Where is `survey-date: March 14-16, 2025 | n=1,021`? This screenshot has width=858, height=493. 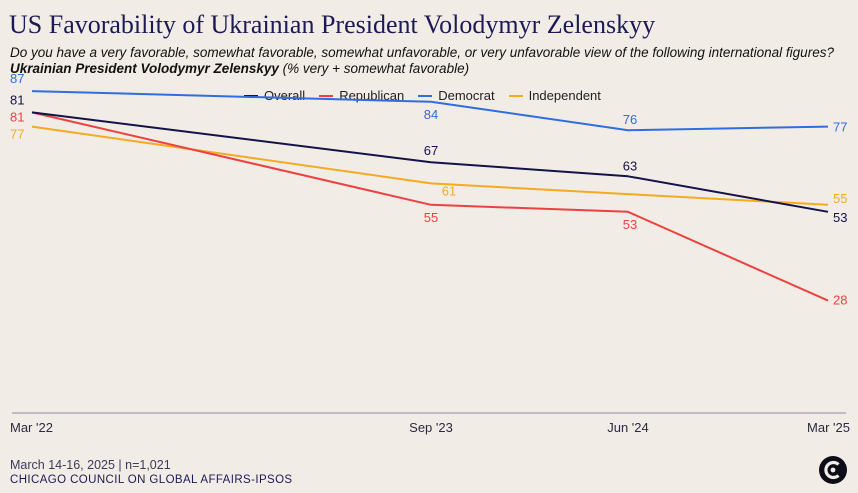 survey-date: March 14-16, 2025 | n=1,021 is located at coordinates (90, 465).